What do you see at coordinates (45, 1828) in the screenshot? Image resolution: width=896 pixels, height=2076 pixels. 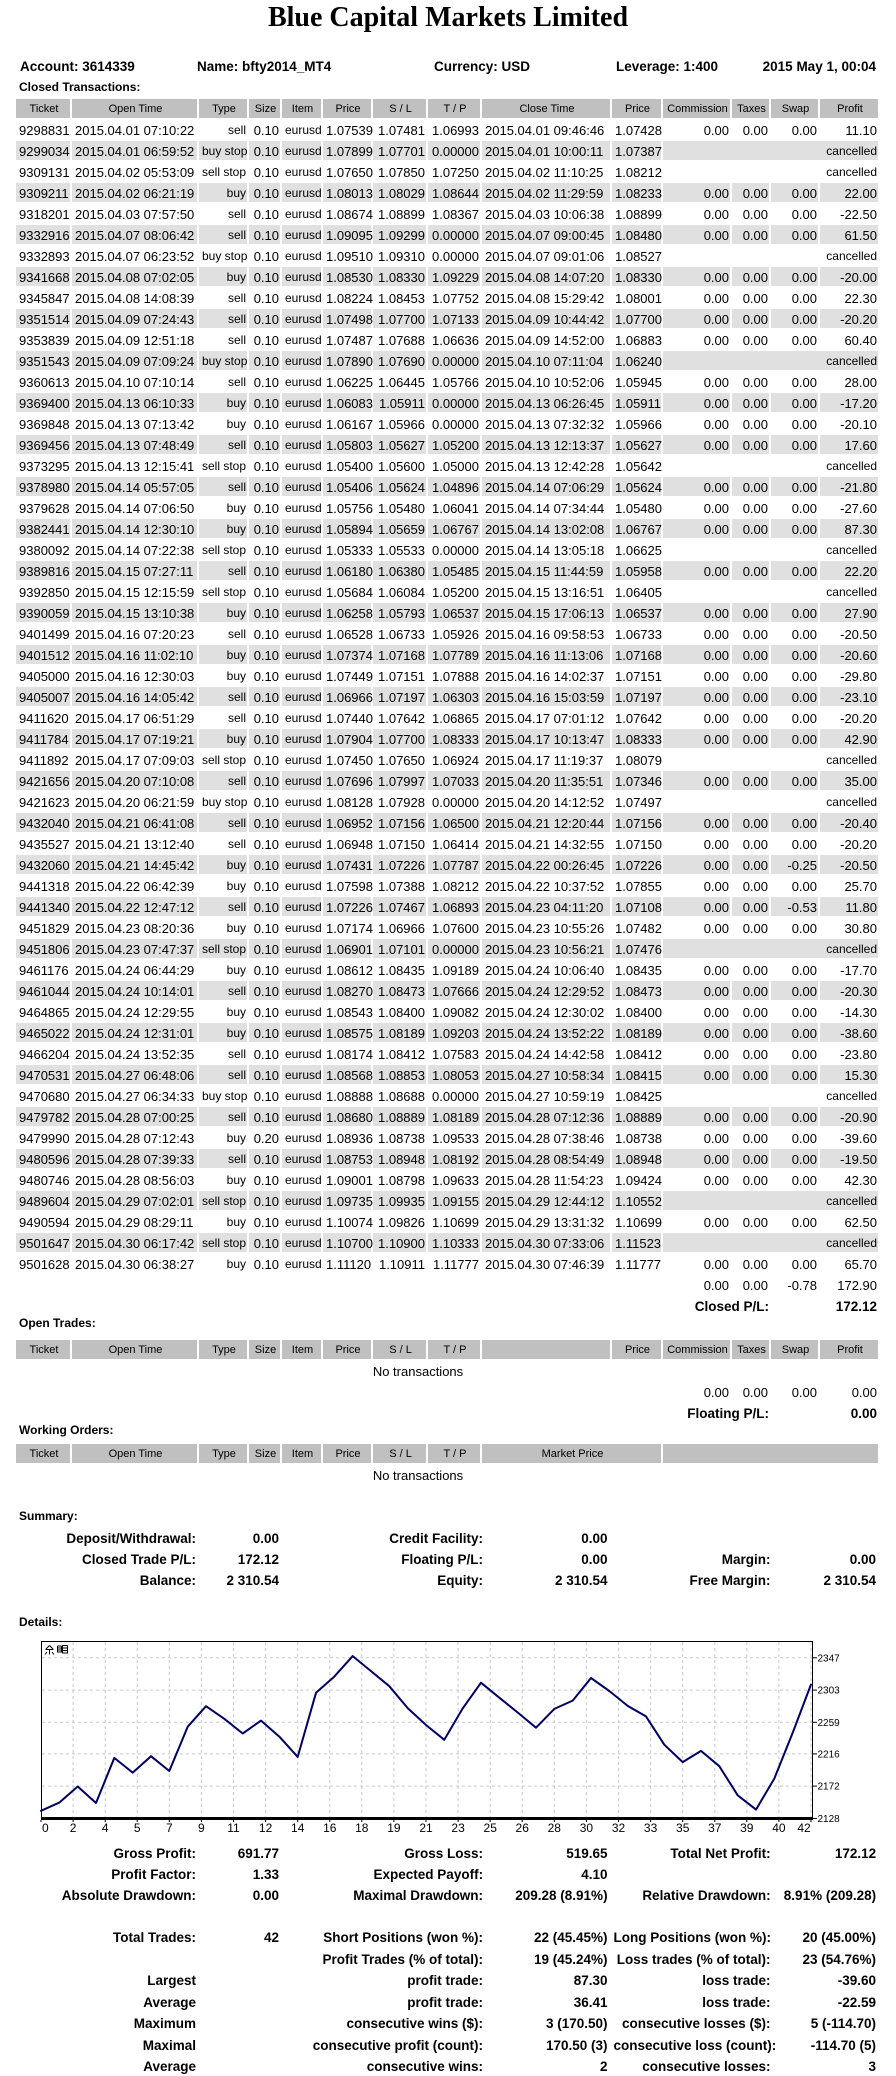 I see `svg-text: 0` at bounding box center [45, 1828].